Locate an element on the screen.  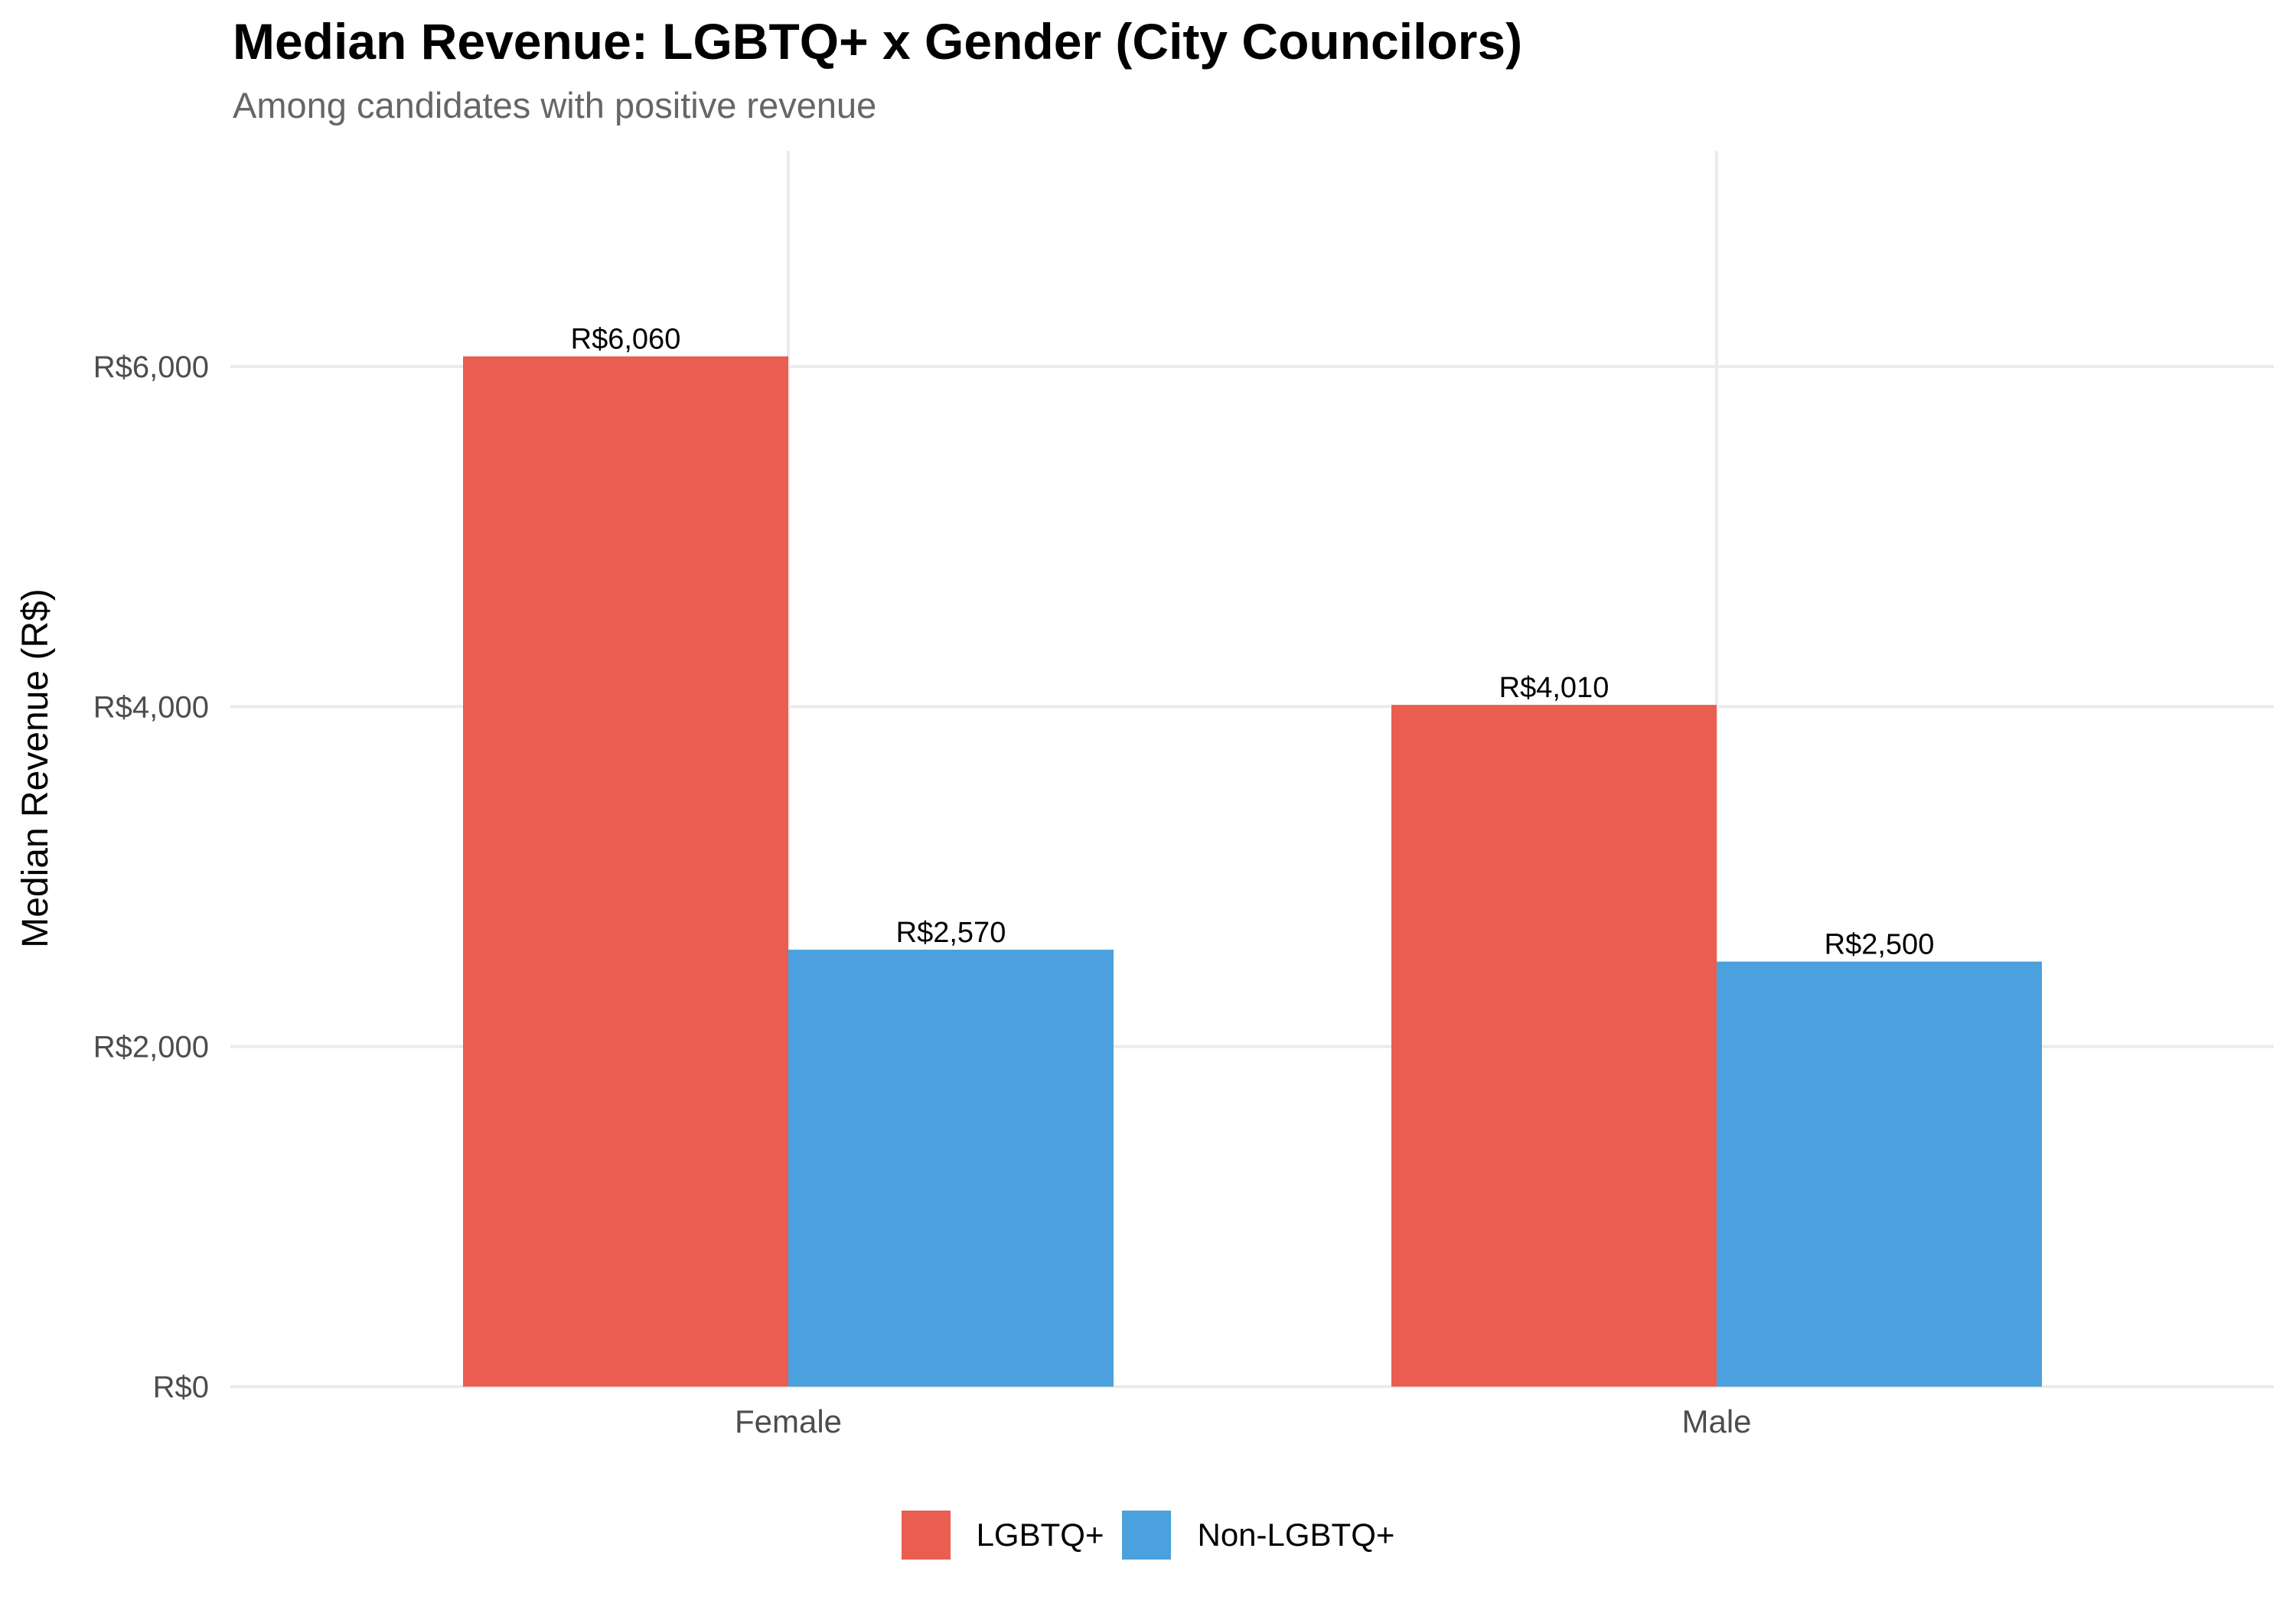
legend-swatch-non-lgbtq is located at coordinates (1147, 1535).